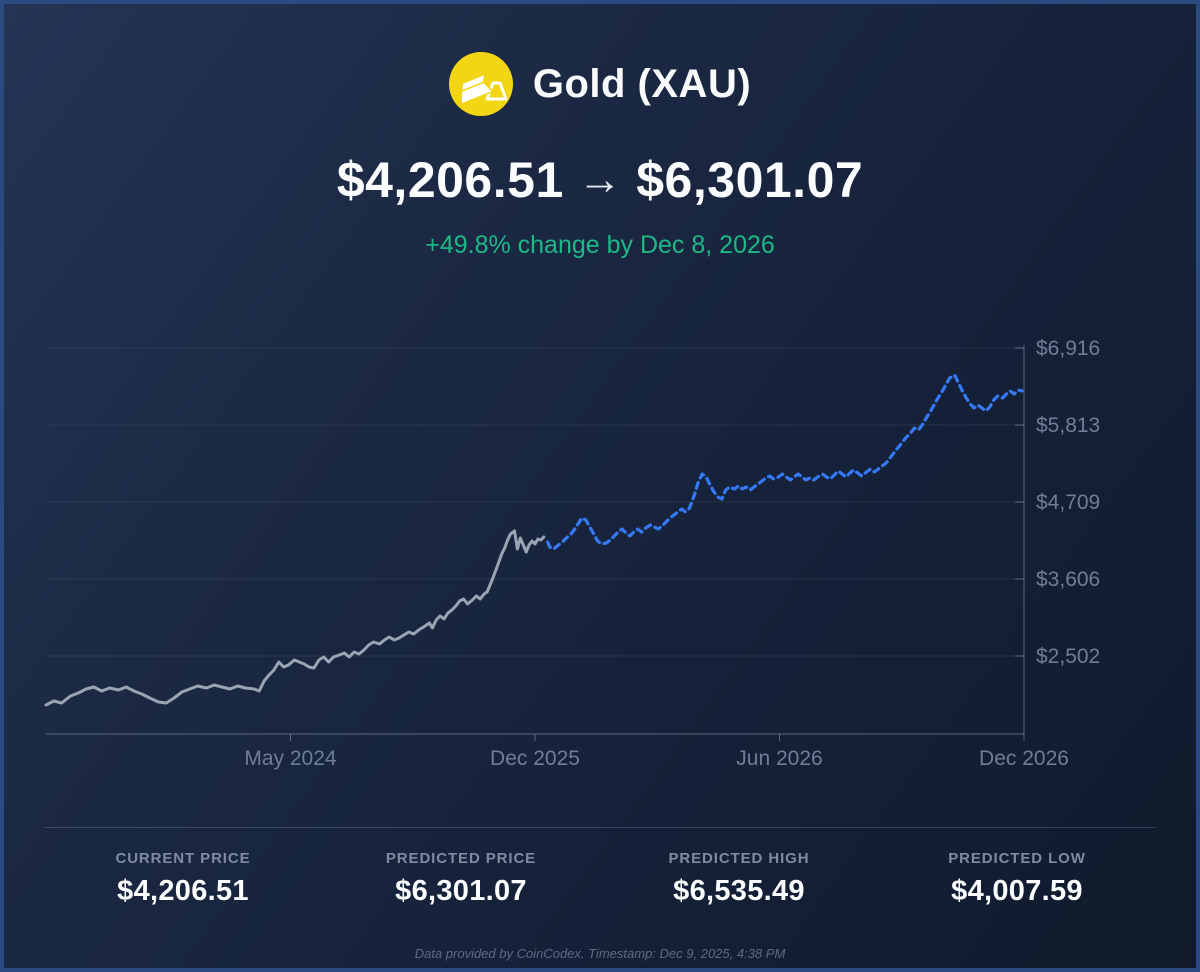 Image resolution: width=1200 pixels, height=972 pixels. Describe the element at coordinates (1068, 656) in the screenshot. I see `svg-text: $2,502` at that location.